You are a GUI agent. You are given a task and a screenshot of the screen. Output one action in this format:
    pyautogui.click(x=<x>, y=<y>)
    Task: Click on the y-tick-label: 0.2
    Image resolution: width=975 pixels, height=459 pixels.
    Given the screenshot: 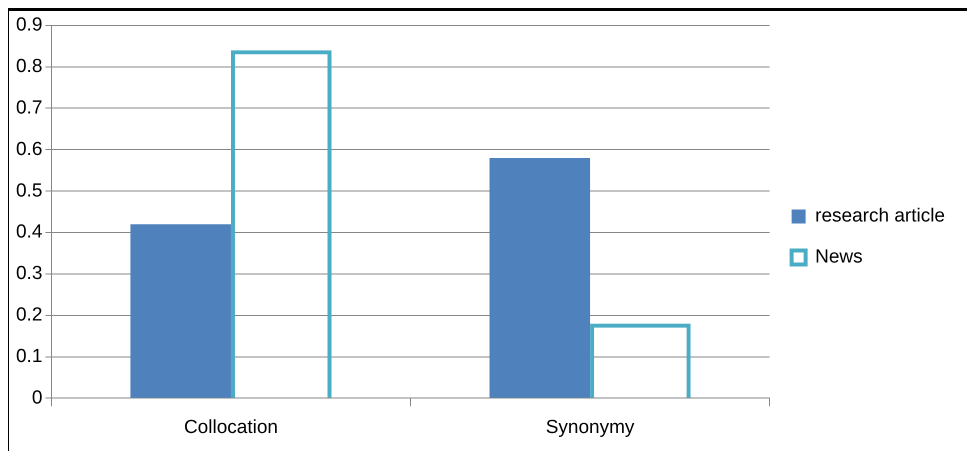 What is the action you would take?
    pyautogui.click(x=29, y=315)
    